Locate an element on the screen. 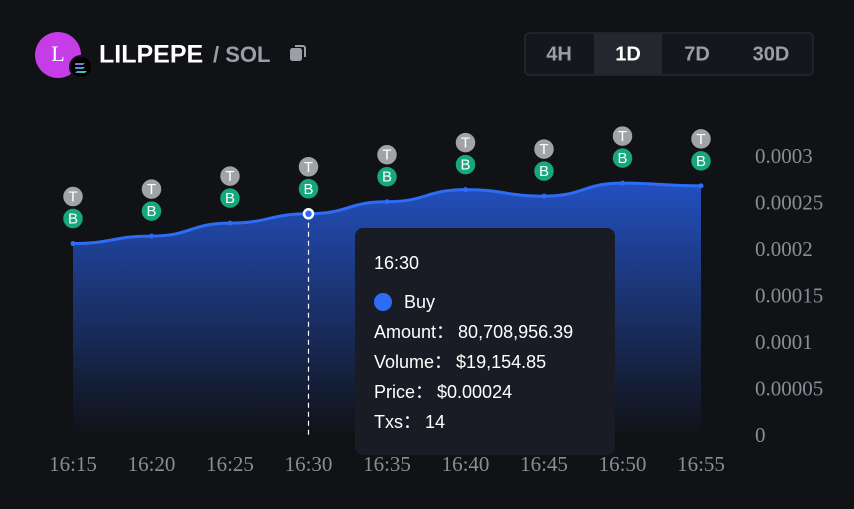 The height and width of the screenshot is (509, 854). timeframe-active-bg is located at coordinates (628, 54).